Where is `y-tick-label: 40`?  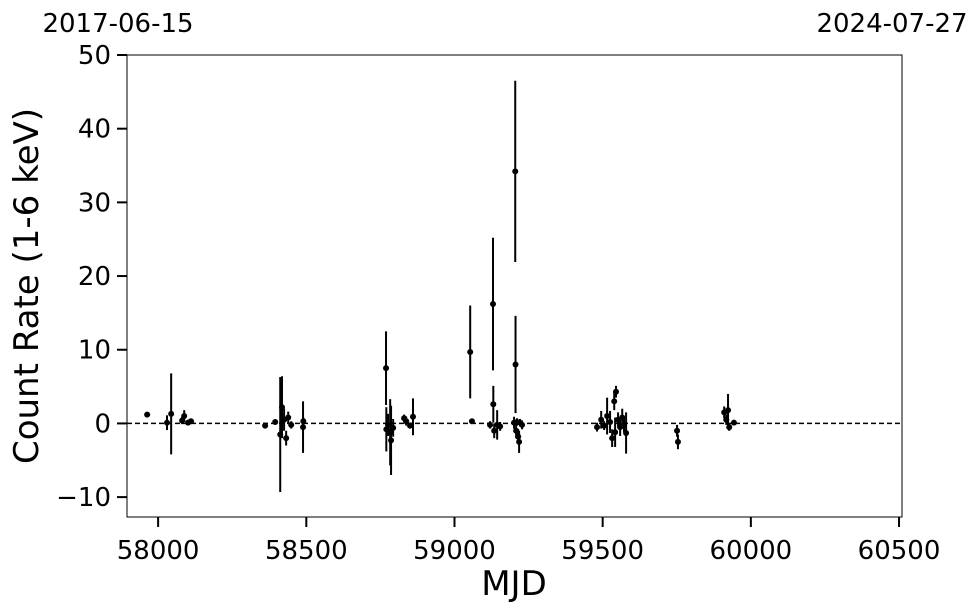 y-tick-label: 40 is located at coordinates (94, 130).